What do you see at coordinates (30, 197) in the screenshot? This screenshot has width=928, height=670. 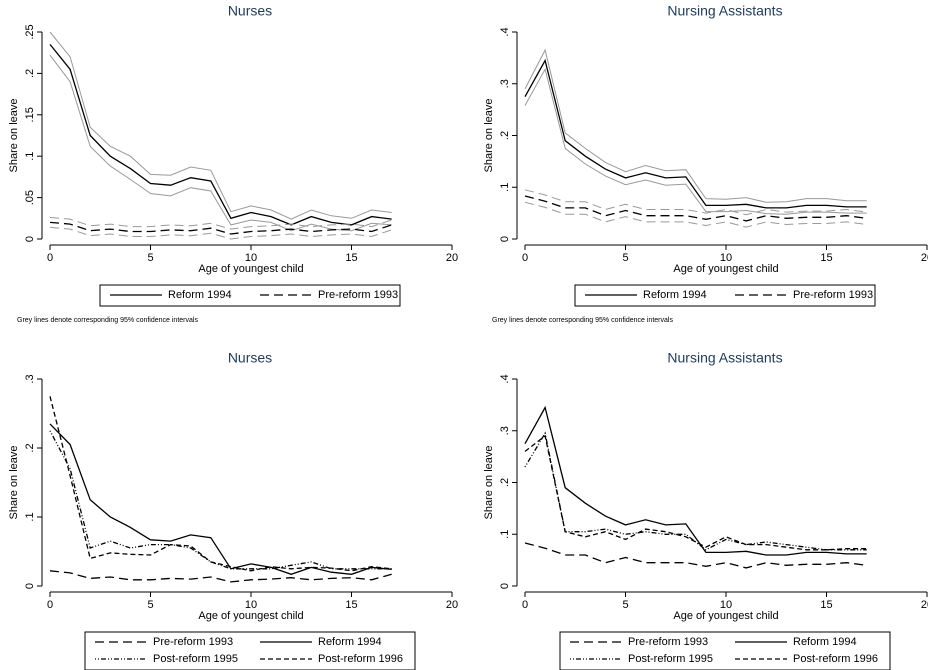 I see `y-tick-label: .05` at bounding box center [30, 197].